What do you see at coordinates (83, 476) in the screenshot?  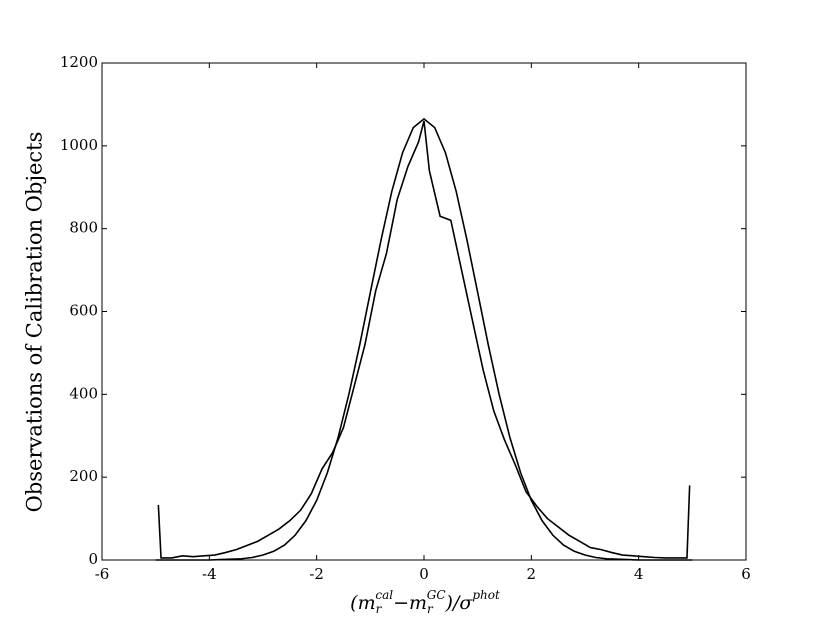 I see `y-tick-label: 200` at bounding box center [83, 476].